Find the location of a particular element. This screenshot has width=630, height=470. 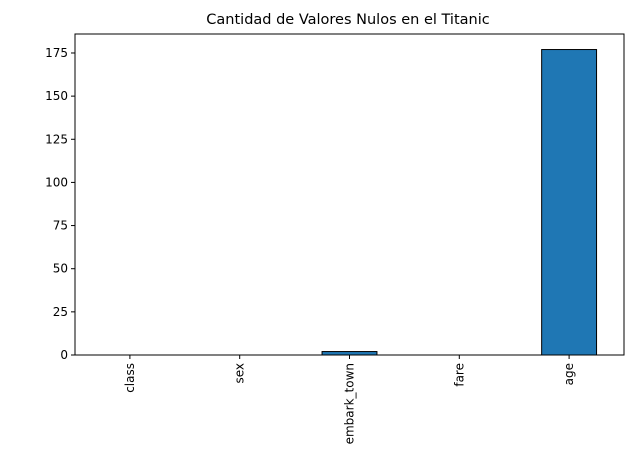

y-tick-label: 25 is located at coordinates (60, 312).